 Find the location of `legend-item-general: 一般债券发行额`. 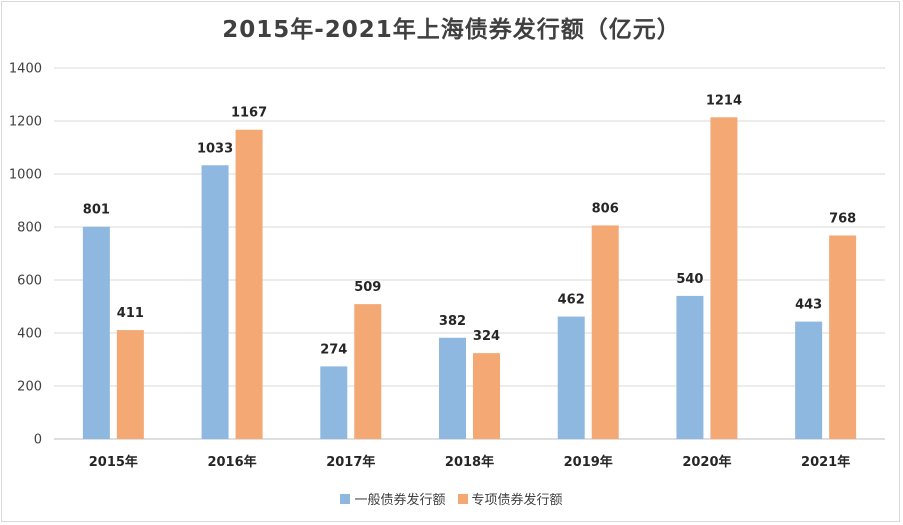

legend-item-general: 一般债券发行额 is located at coordinates (393, 498).